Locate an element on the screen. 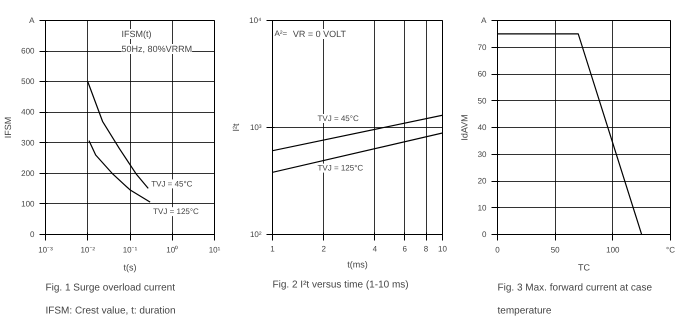 The width and height of the screenshot is (685, 321). y-tick-label: 400 is located at coordinates (28, 112).